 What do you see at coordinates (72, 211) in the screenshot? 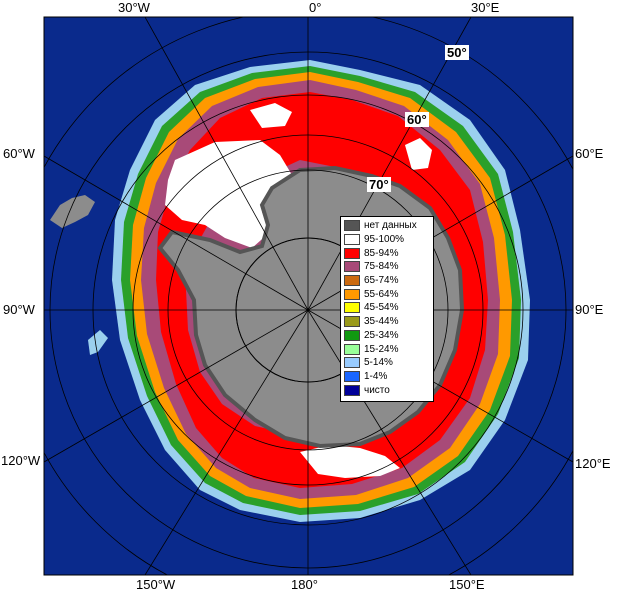
I see `south-america-tip` at bounding box center [72, 211].